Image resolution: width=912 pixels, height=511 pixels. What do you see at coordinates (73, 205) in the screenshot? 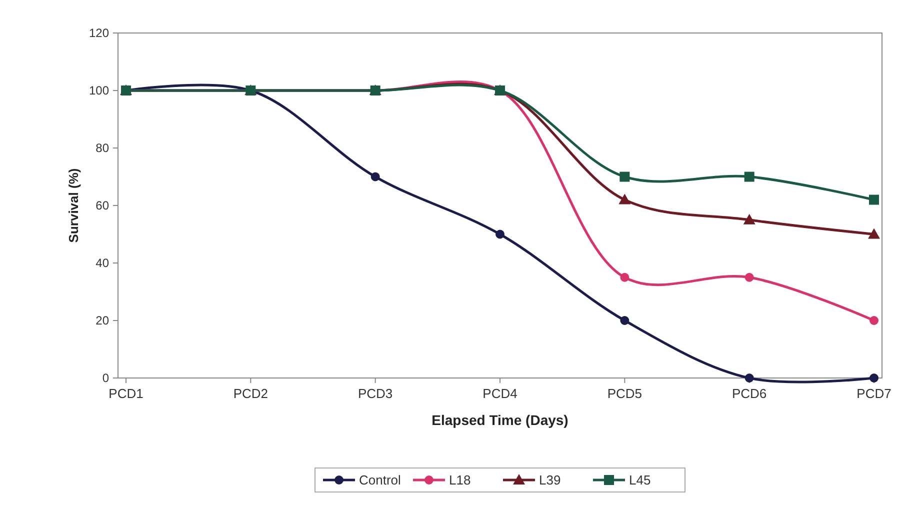
I see `y-axis-title: Survival (%)` at bounding box center [73, 205].